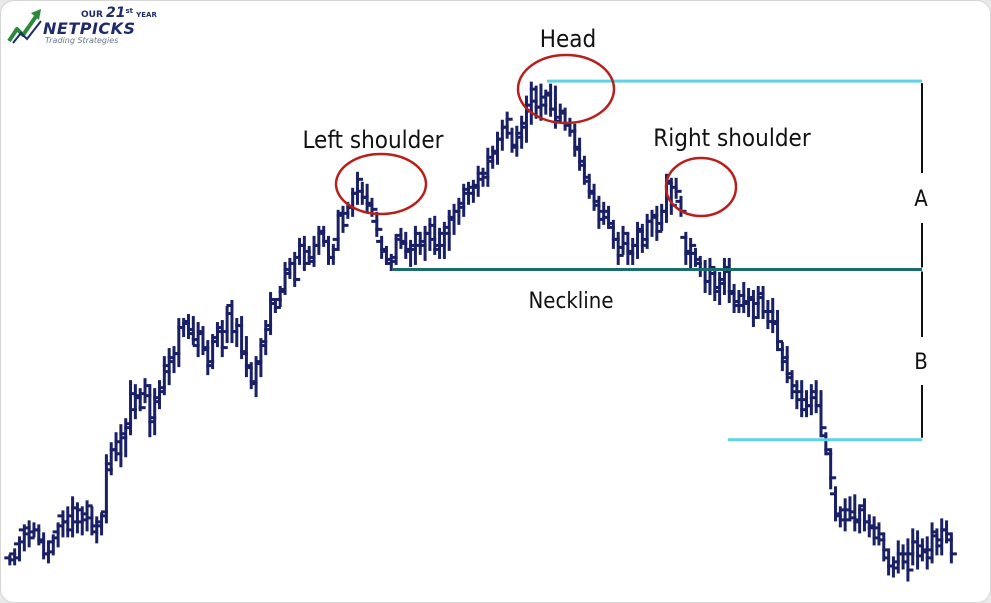 The height and width of the screenshot is (603, 991). I want to click on right-shoulder-label: Right shoulder, so click(732, 138).